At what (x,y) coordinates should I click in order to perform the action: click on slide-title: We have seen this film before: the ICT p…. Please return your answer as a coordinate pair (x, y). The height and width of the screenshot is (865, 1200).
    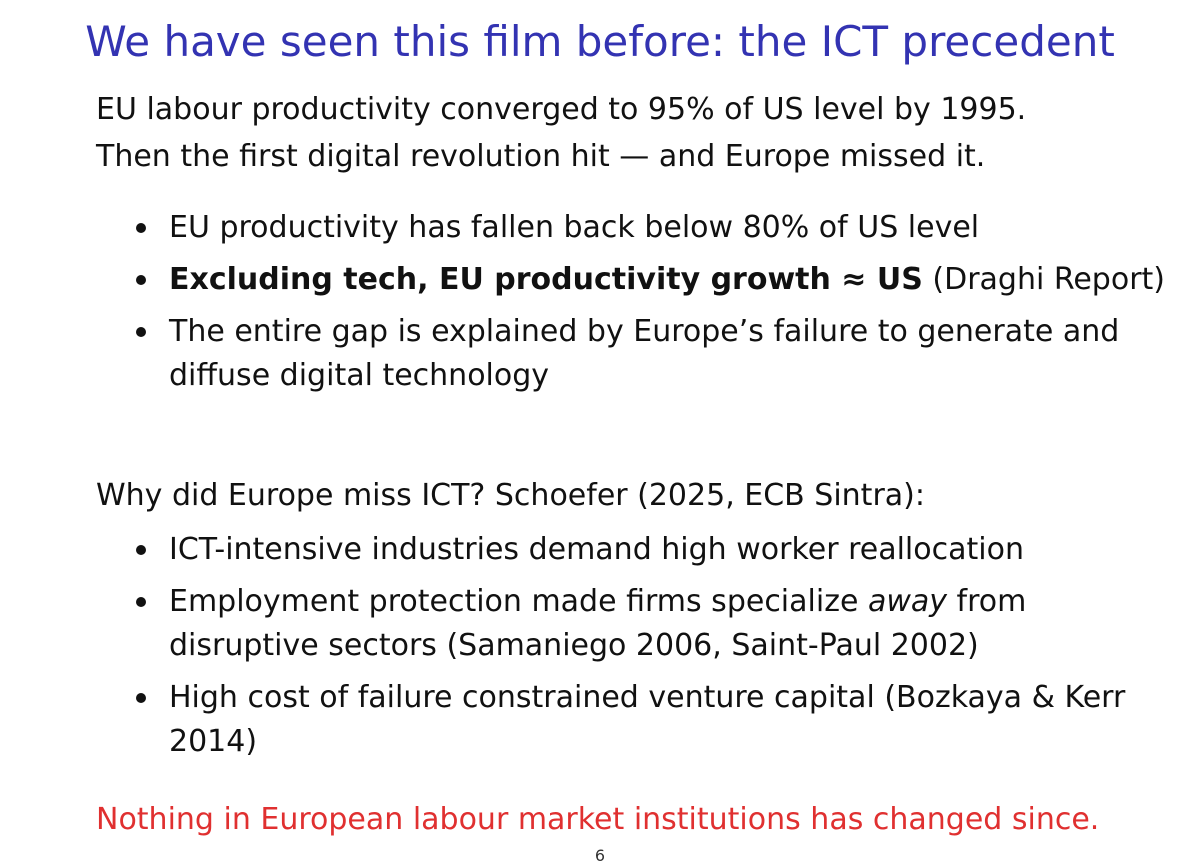
    Looking at the image, I should click on (600, 41).